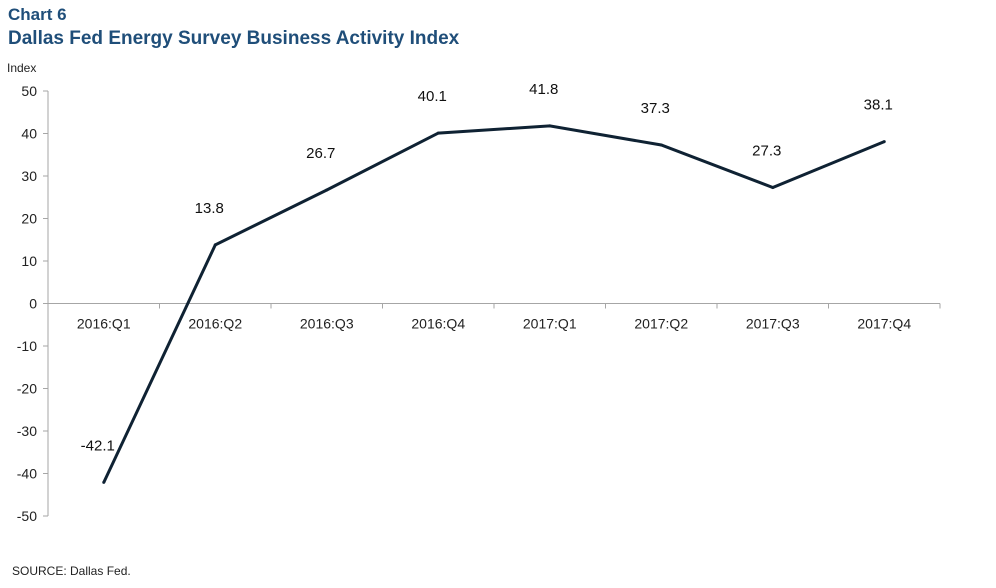 The image size is (996, 588). I want to click on data-label: 37.3, so click(655, 108).